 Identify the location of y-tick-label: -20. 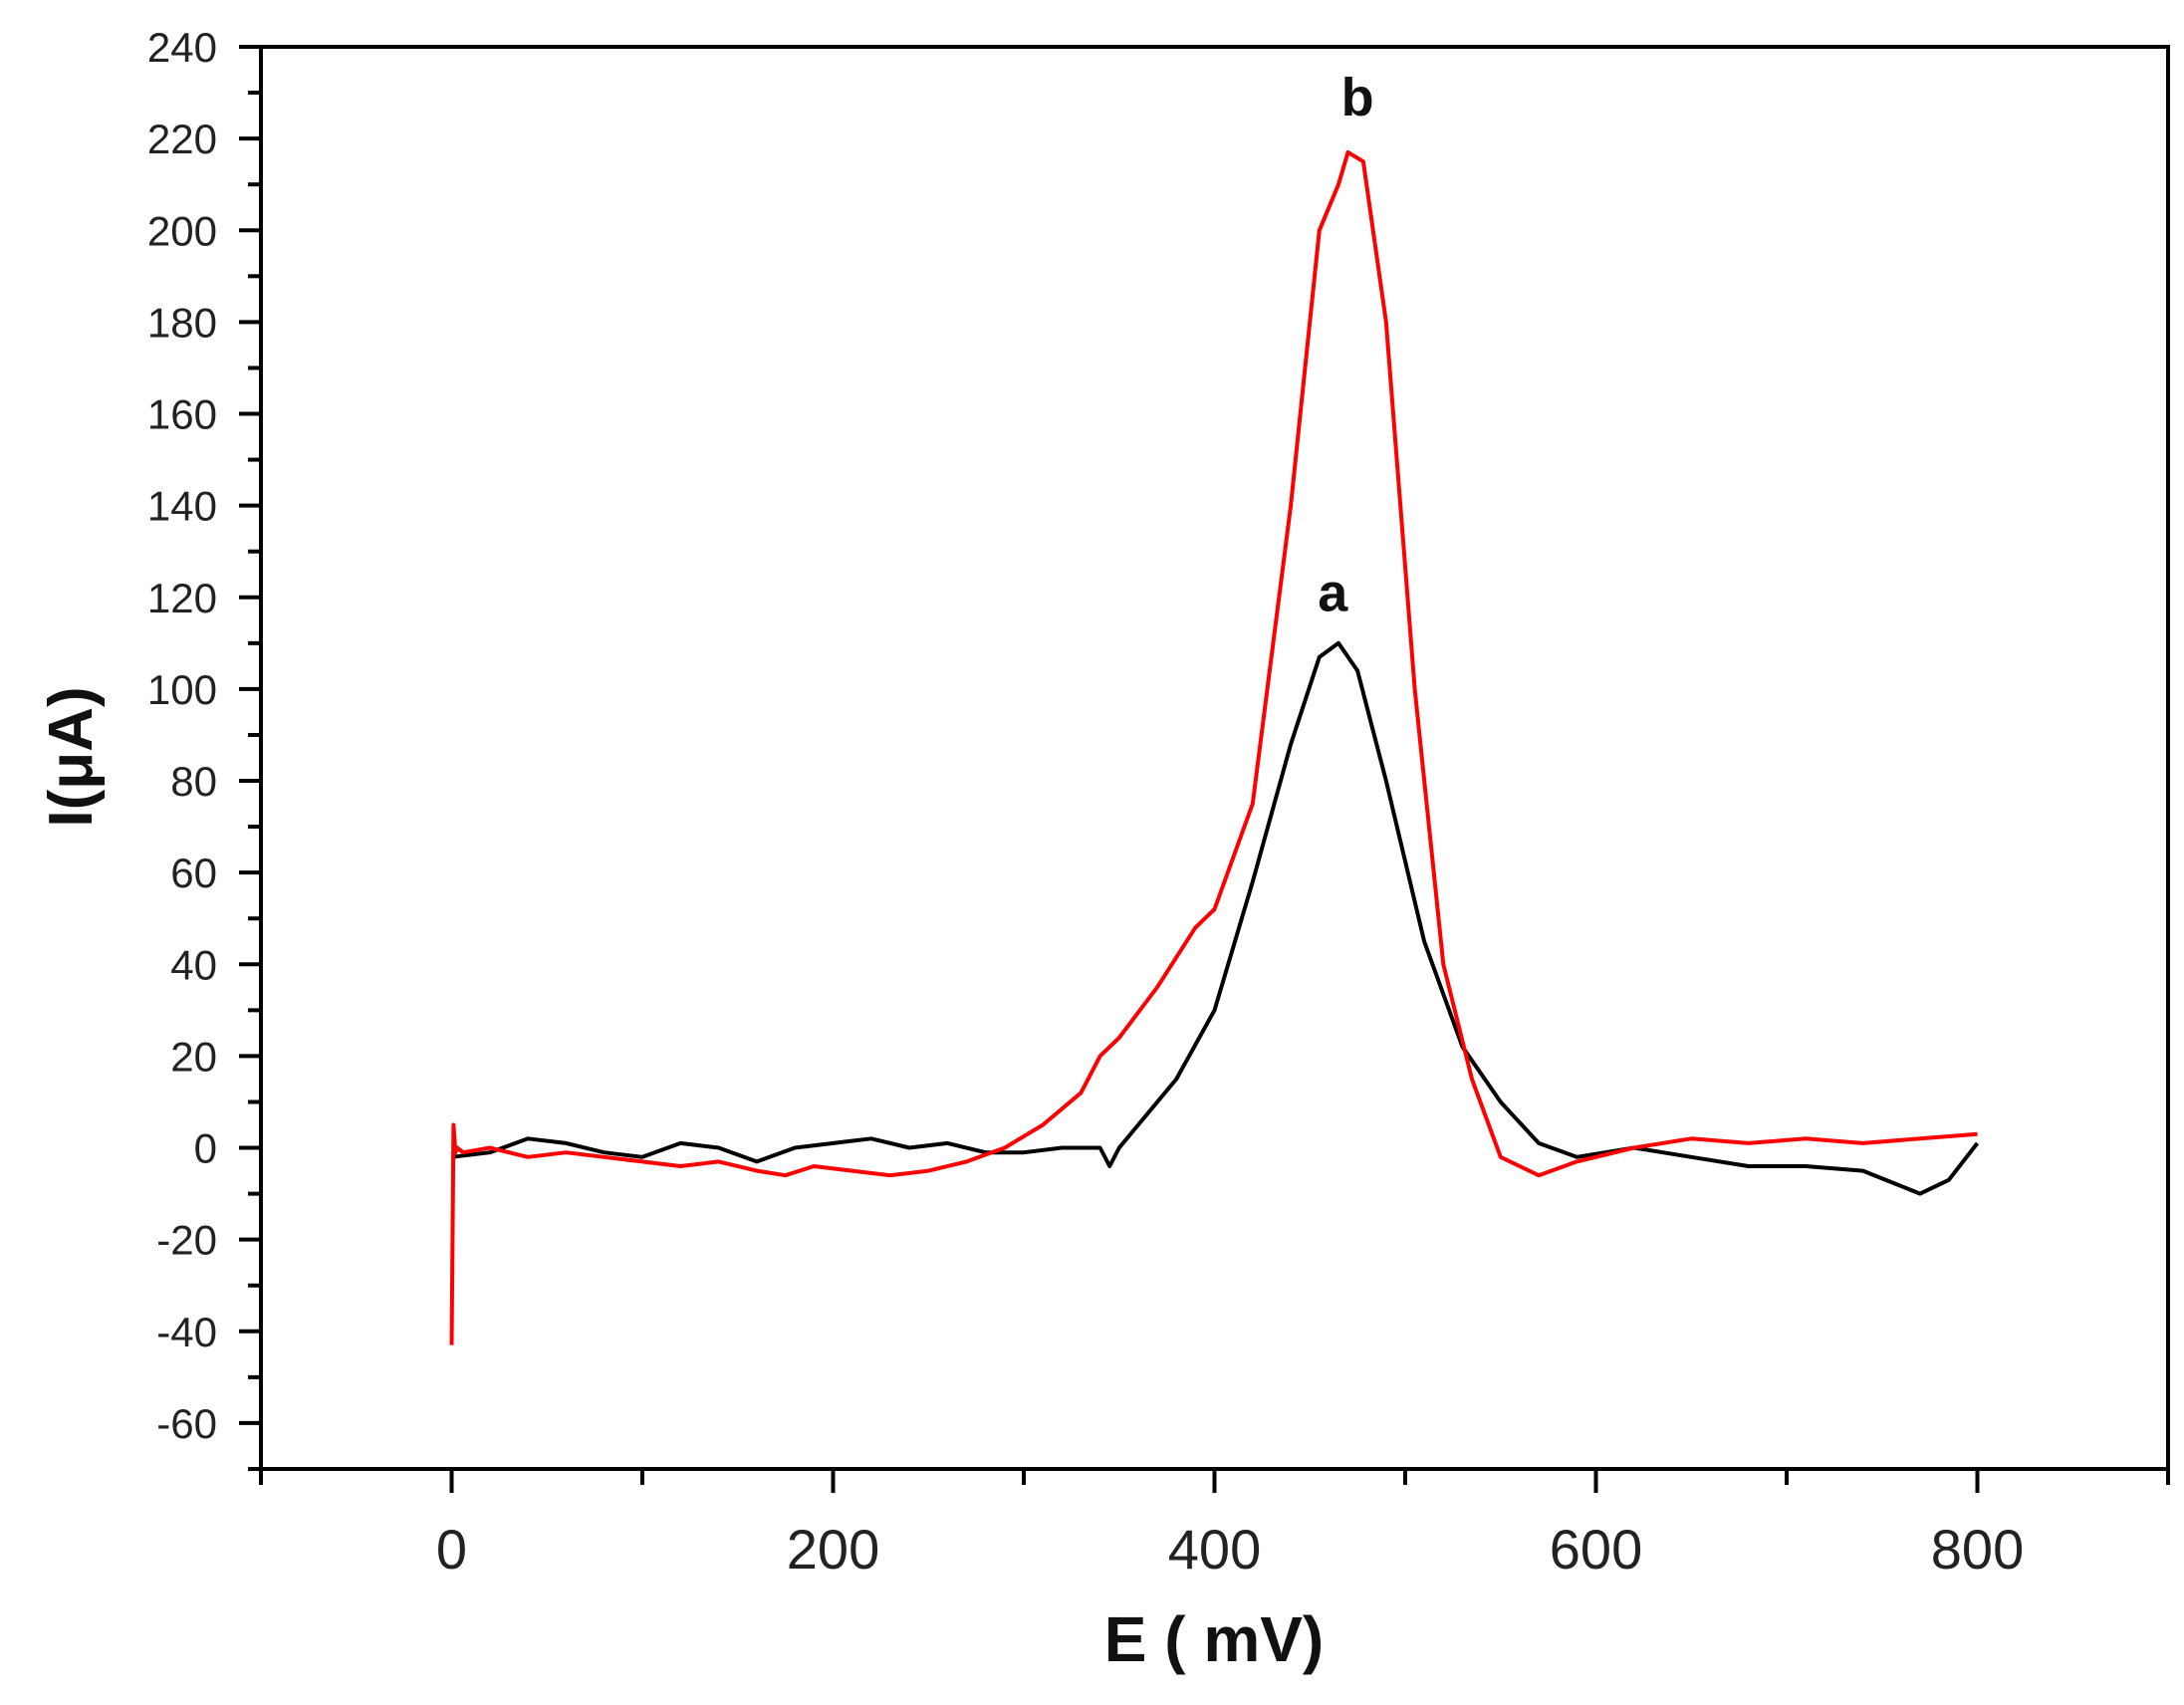
(186, 1241).